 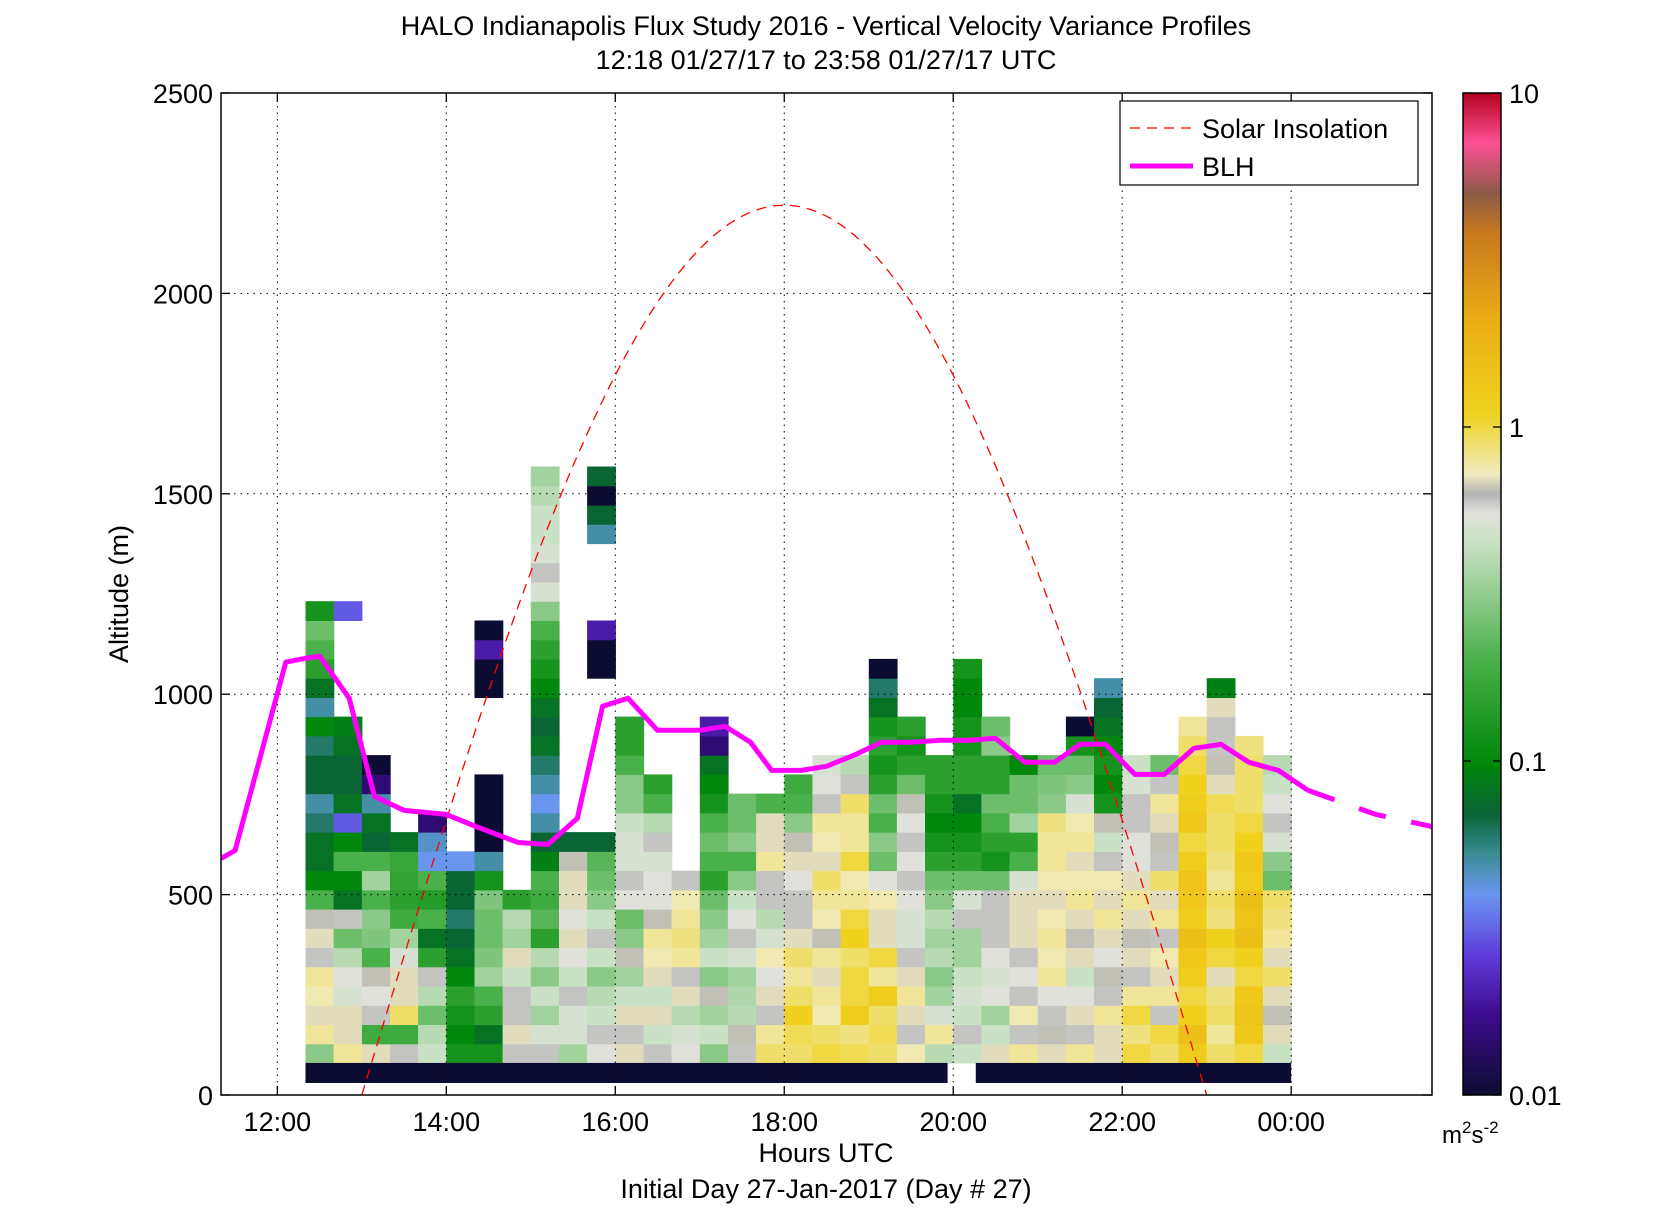 What do you see at coordinates (1512, 595) in the screenshot?
I see `colorbar-ticks: 0.01 0.1 1 10` at bounding box center [1512, 595].